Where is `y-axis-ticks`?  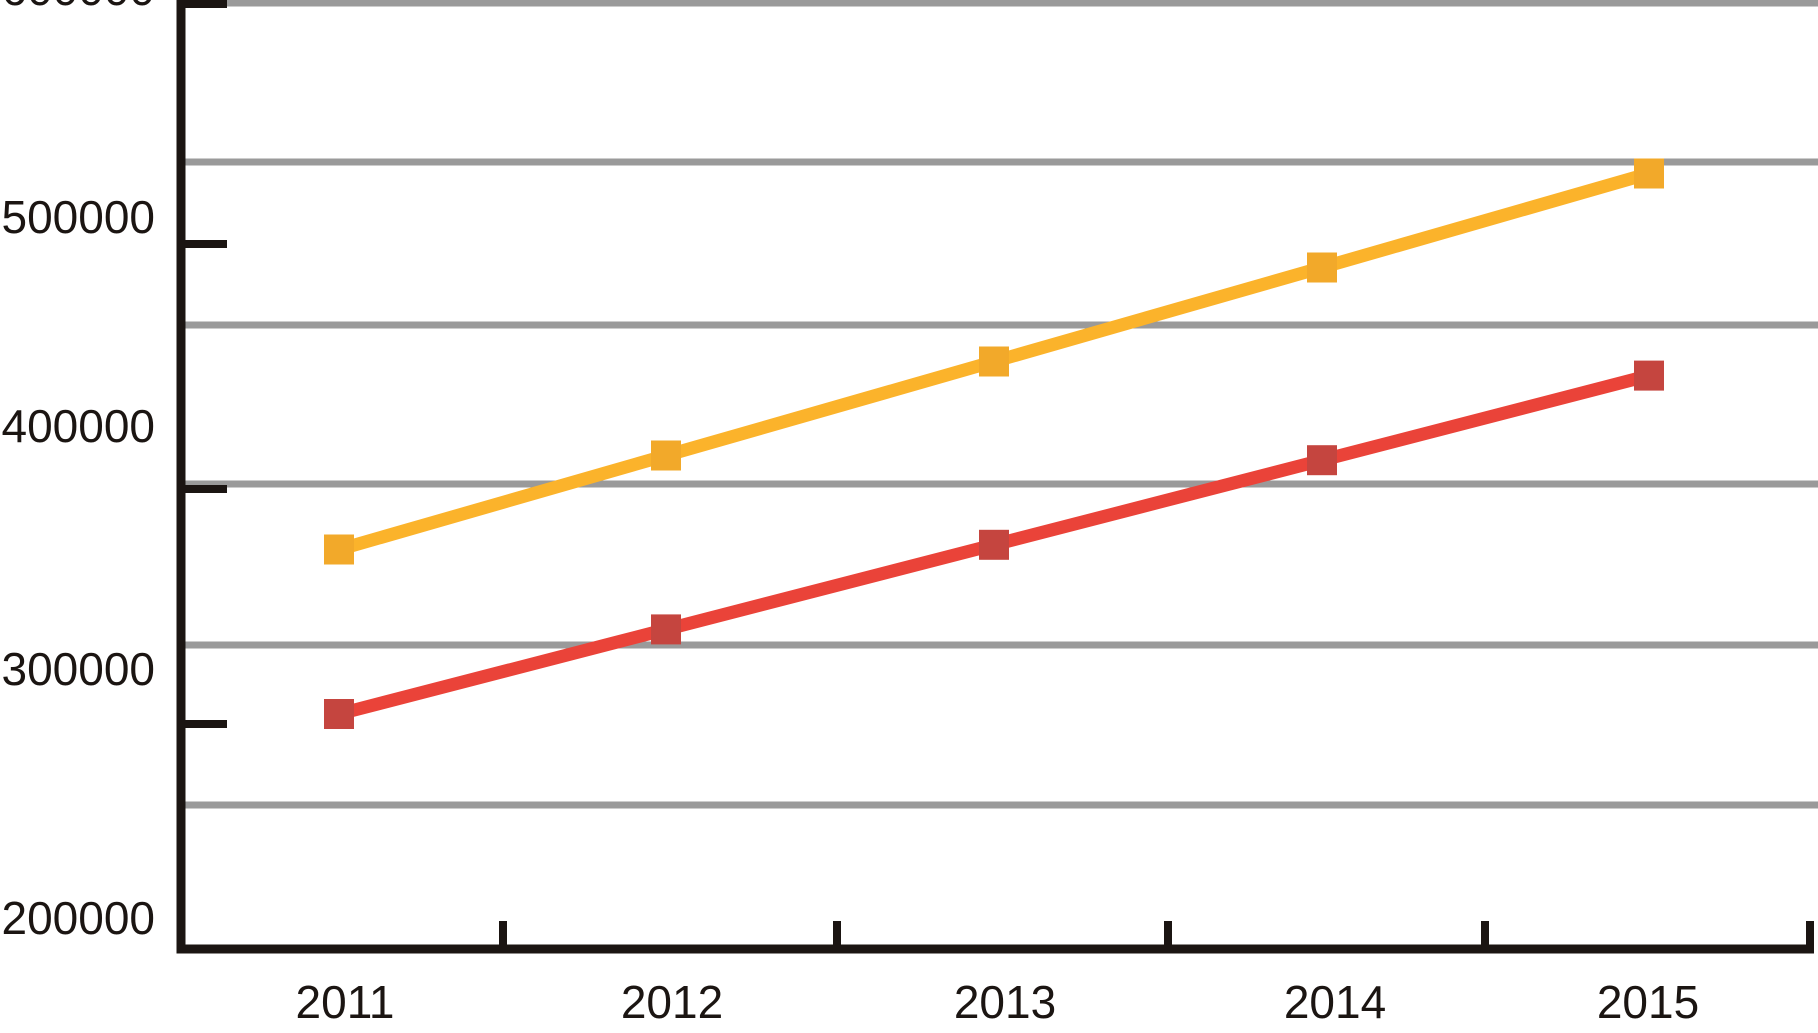 y-axis-ticks is located at coordinates (202, 364).